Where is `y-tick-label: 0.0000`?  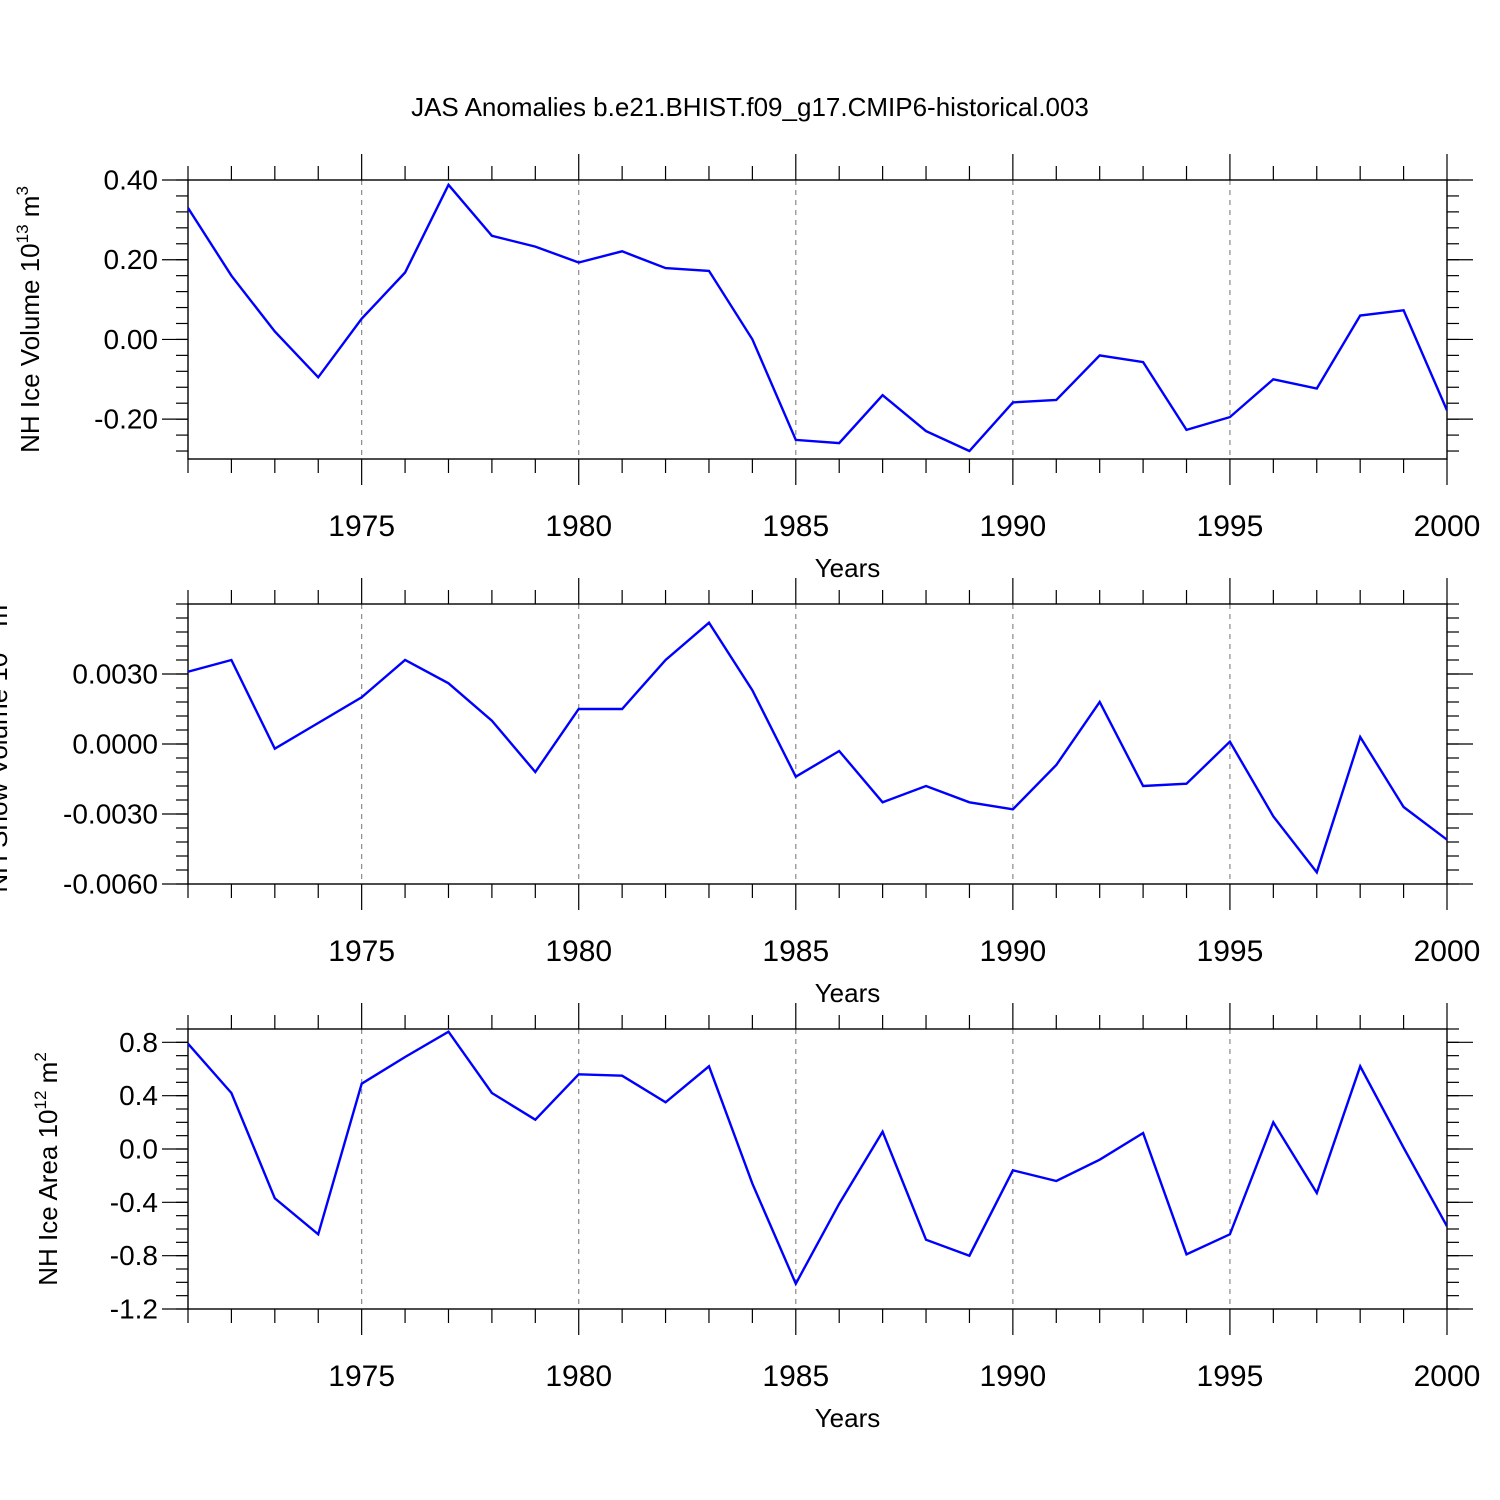
y-tick-label: 0.0000 is located at coordinates (115, 744).